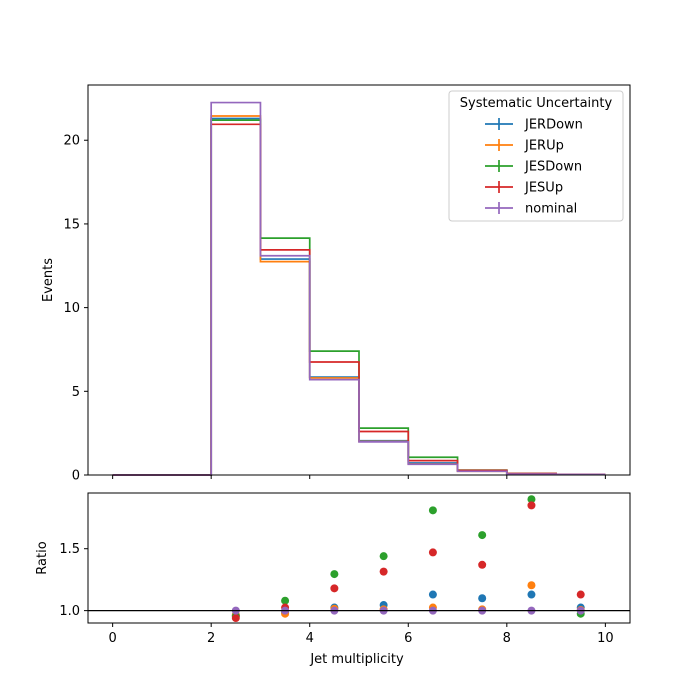 This screenshot has width=700, height=700. I want to click on ratio-x-tick-label: 6, so click(408, 638).